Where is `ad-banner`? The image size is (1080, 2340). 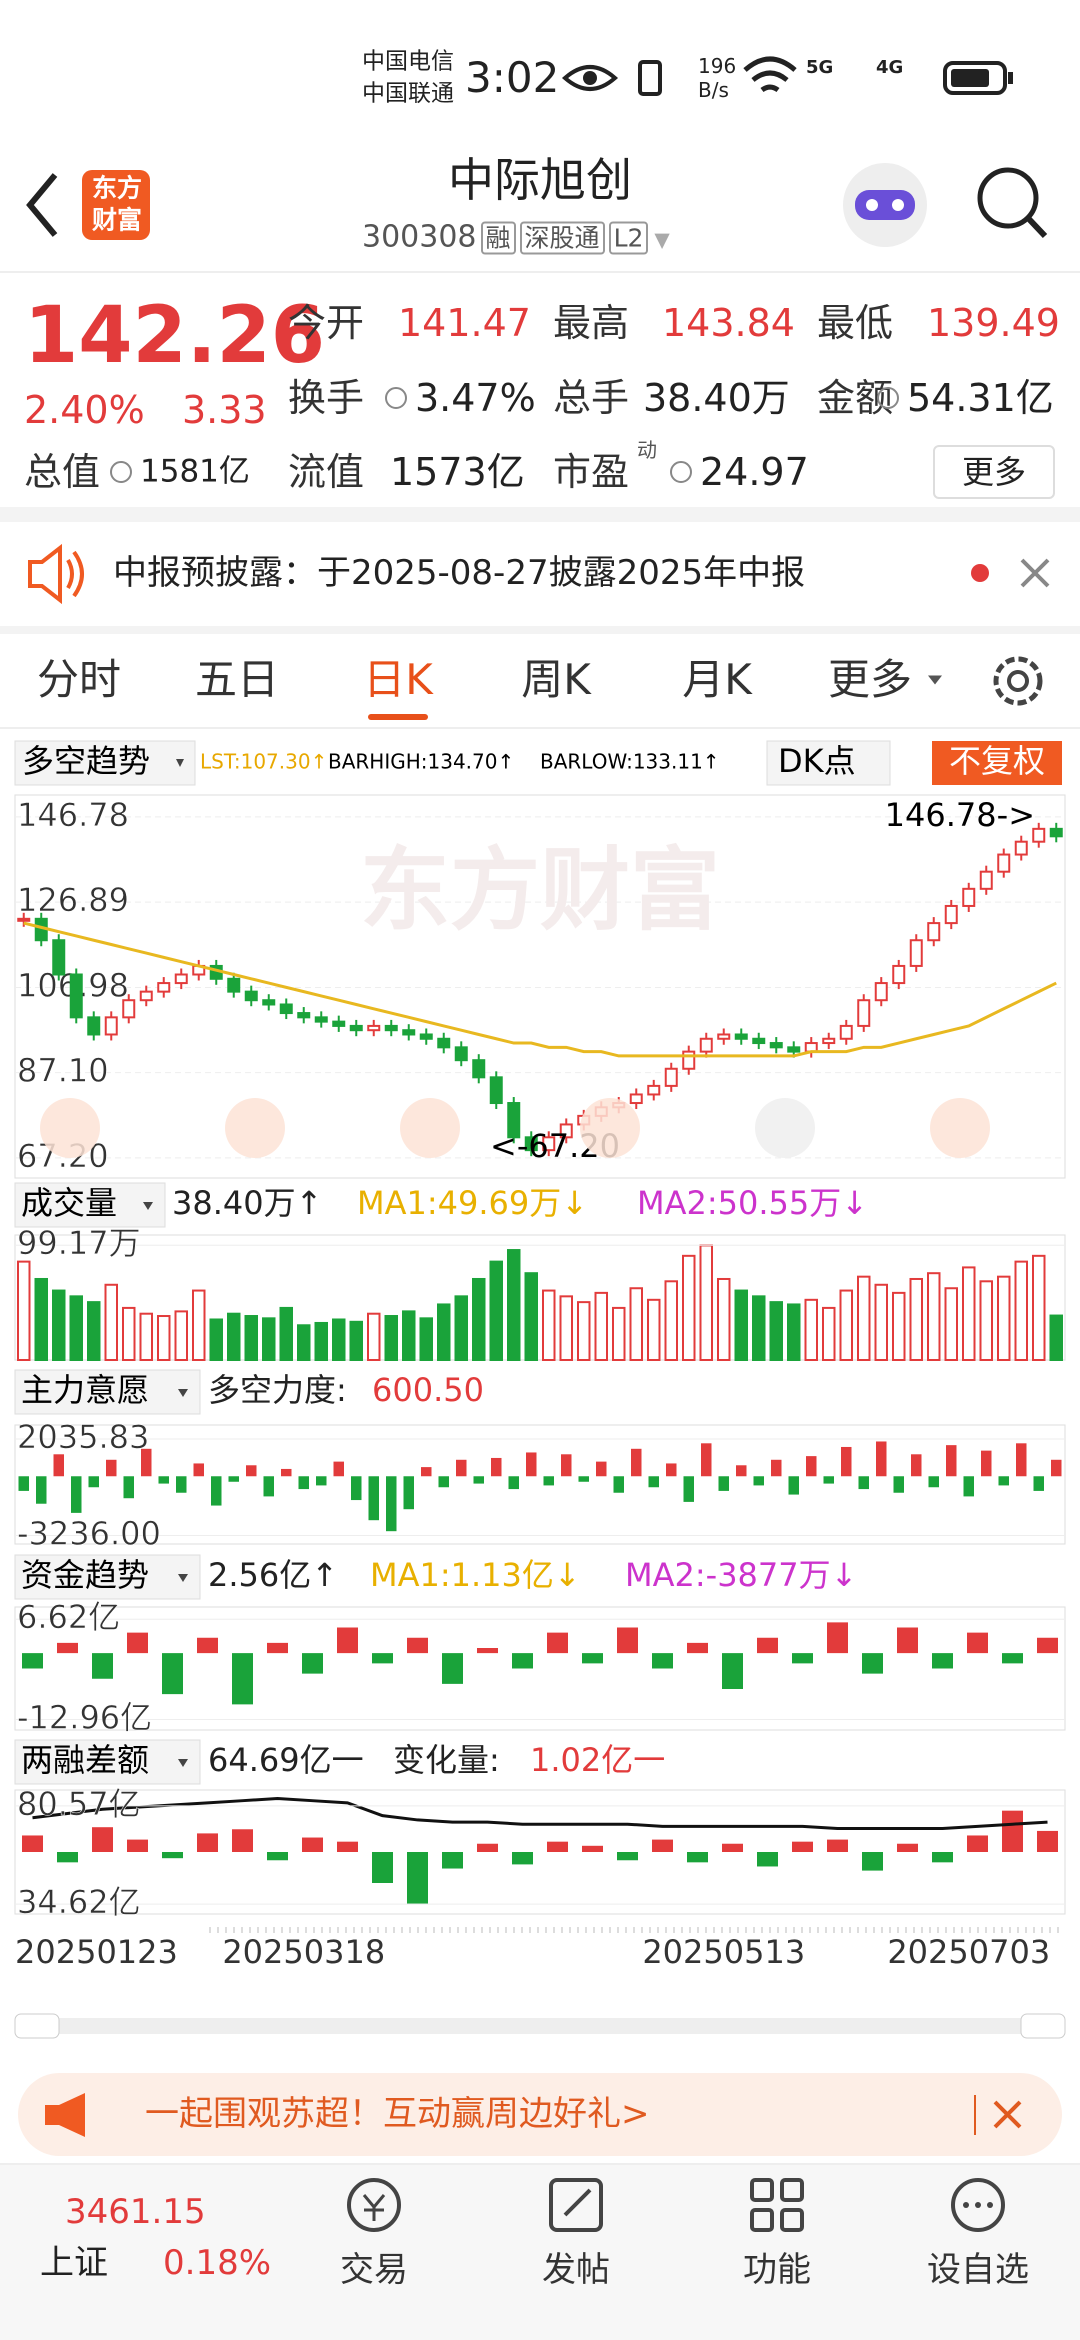 ad-banner is located at coordinates (540, 2114).